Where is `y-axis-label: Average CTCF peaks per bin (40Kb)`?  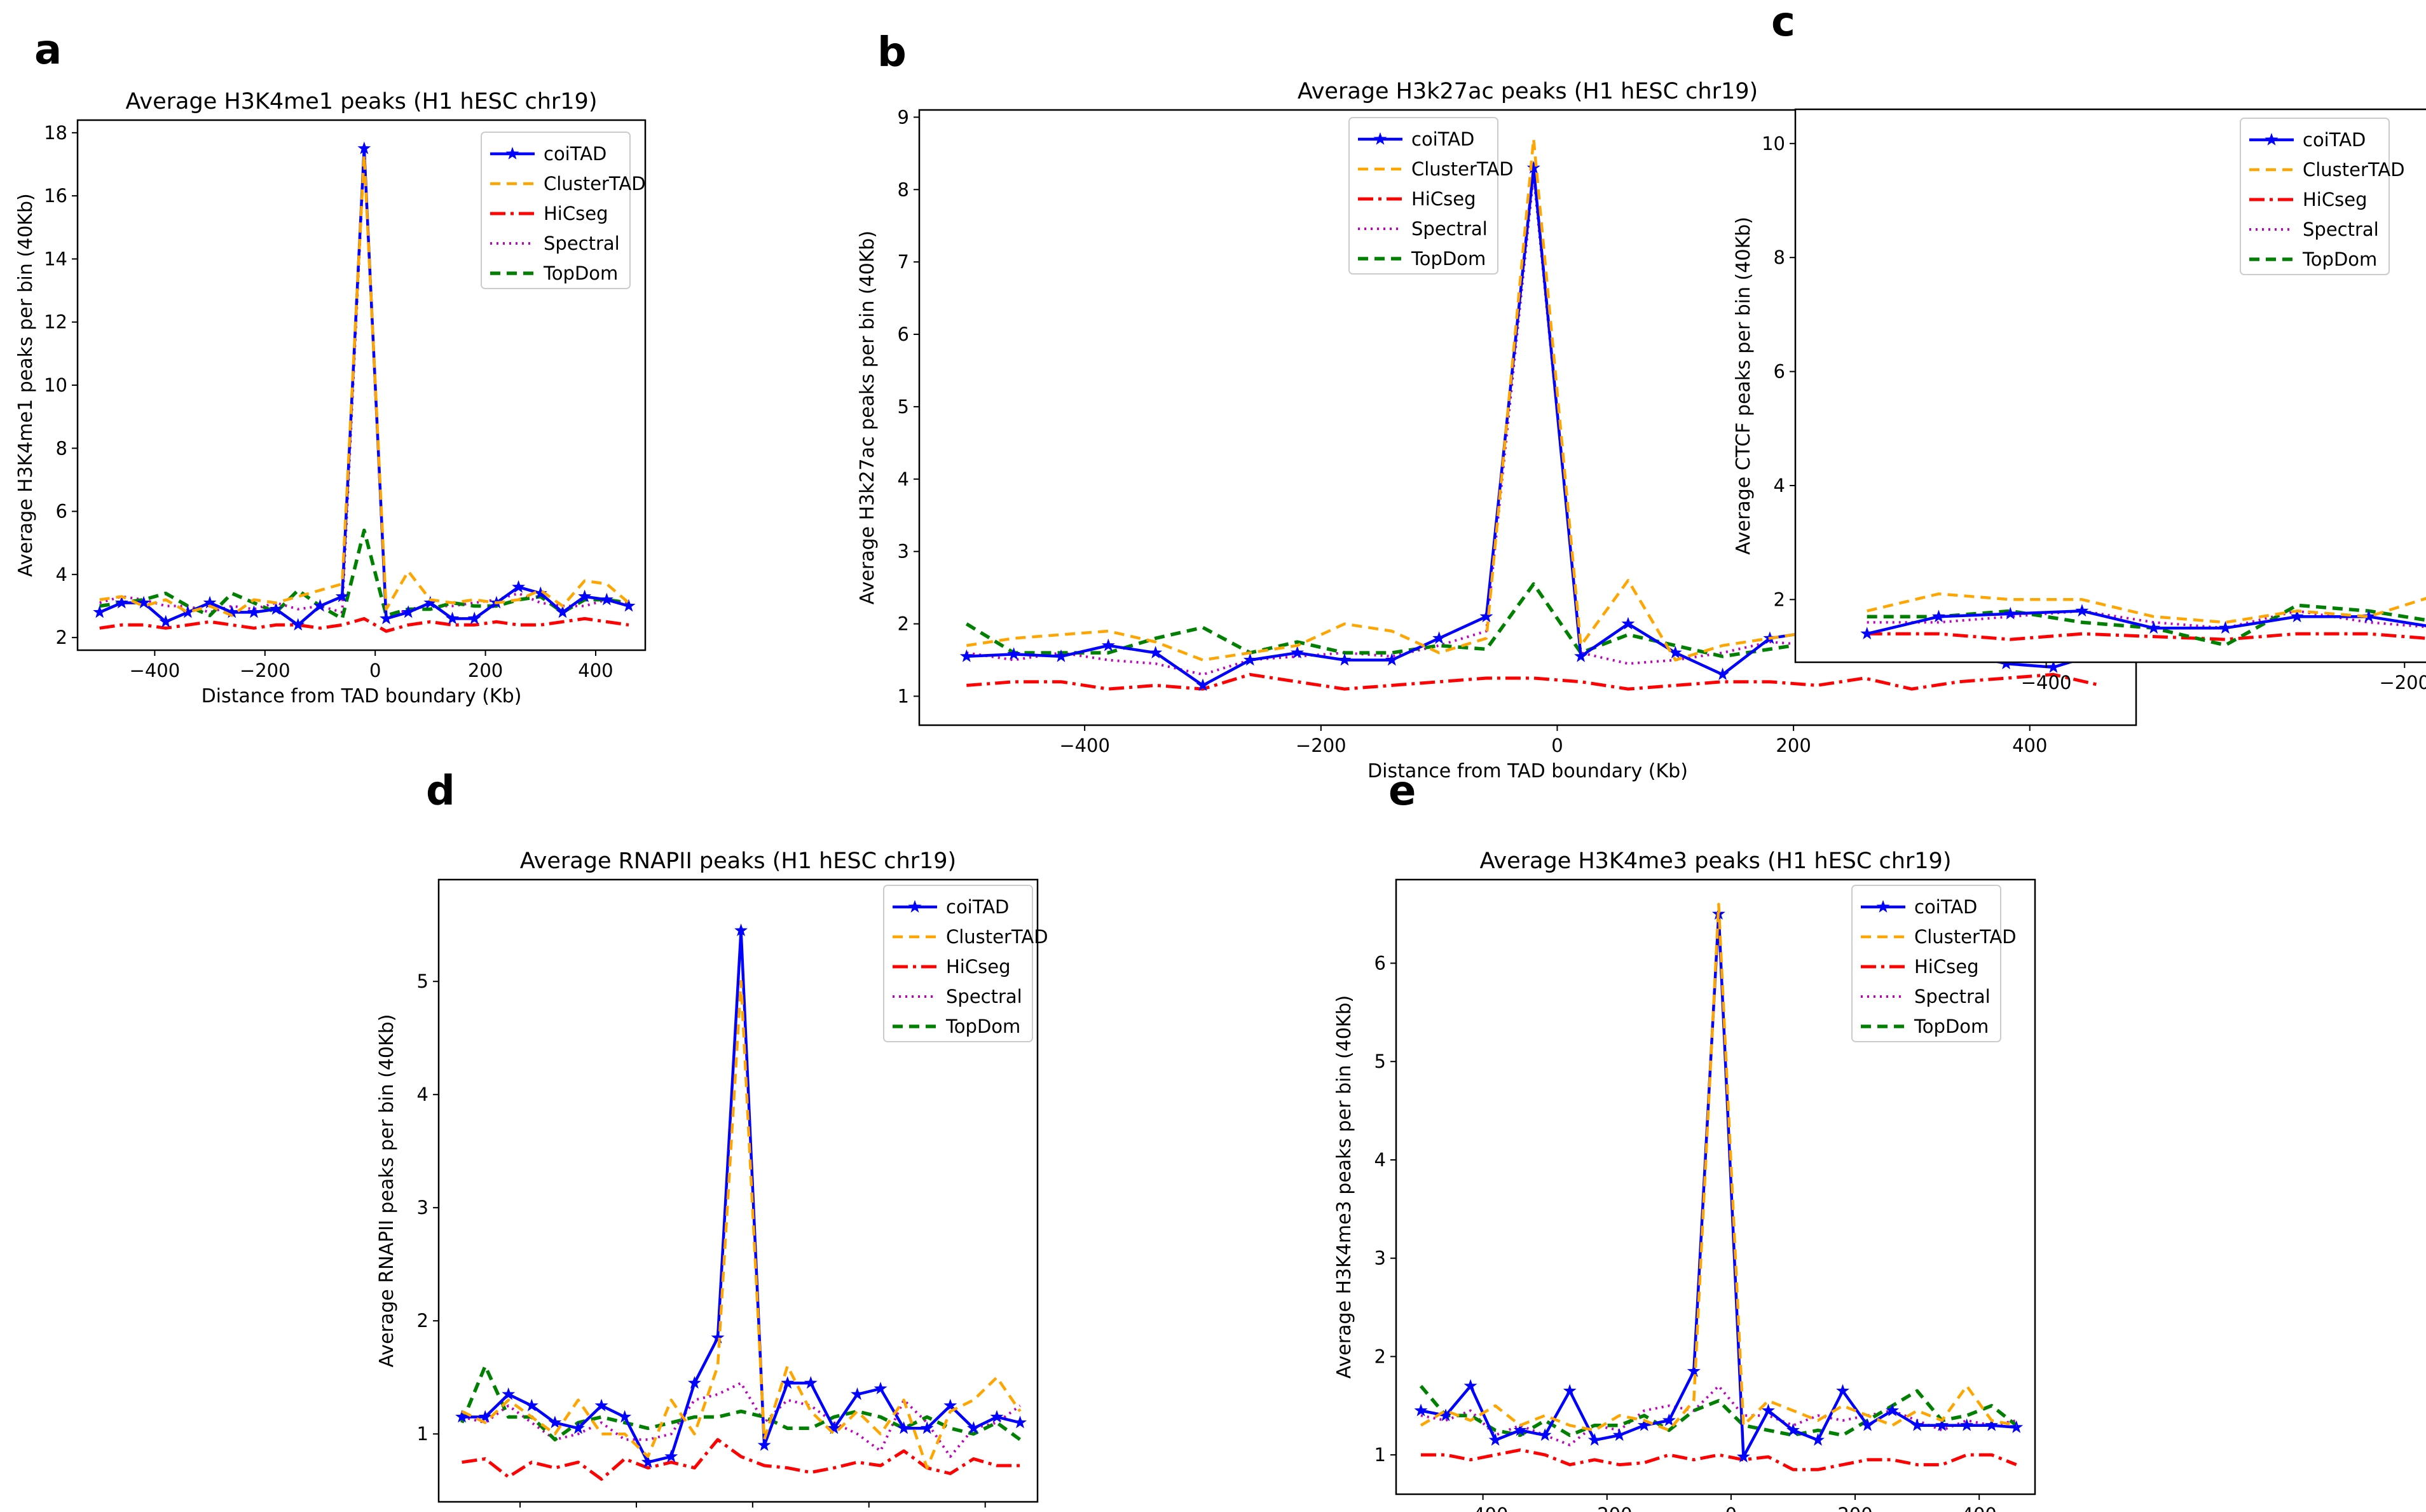
y-axis-label: Average CTCF peaks per bin (40Kb) is located at coordinates (1743, 386).